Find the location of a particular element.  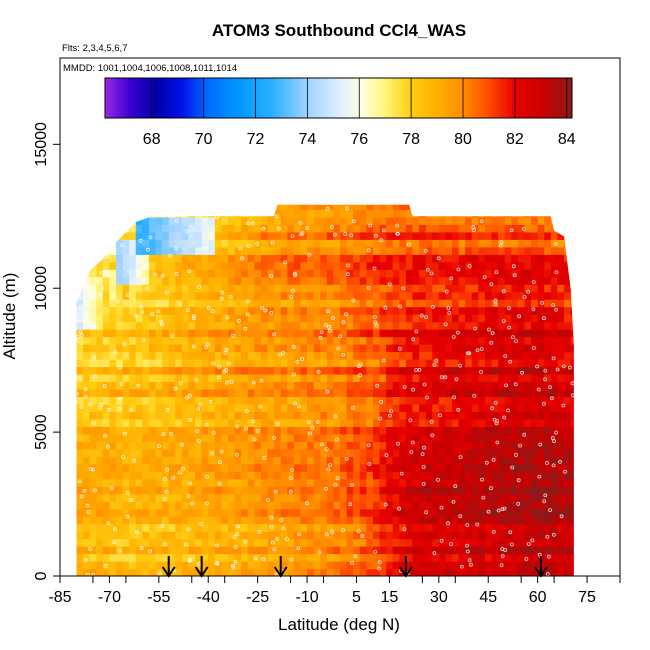

colorbar-segment is located at coordinates (373, 98).